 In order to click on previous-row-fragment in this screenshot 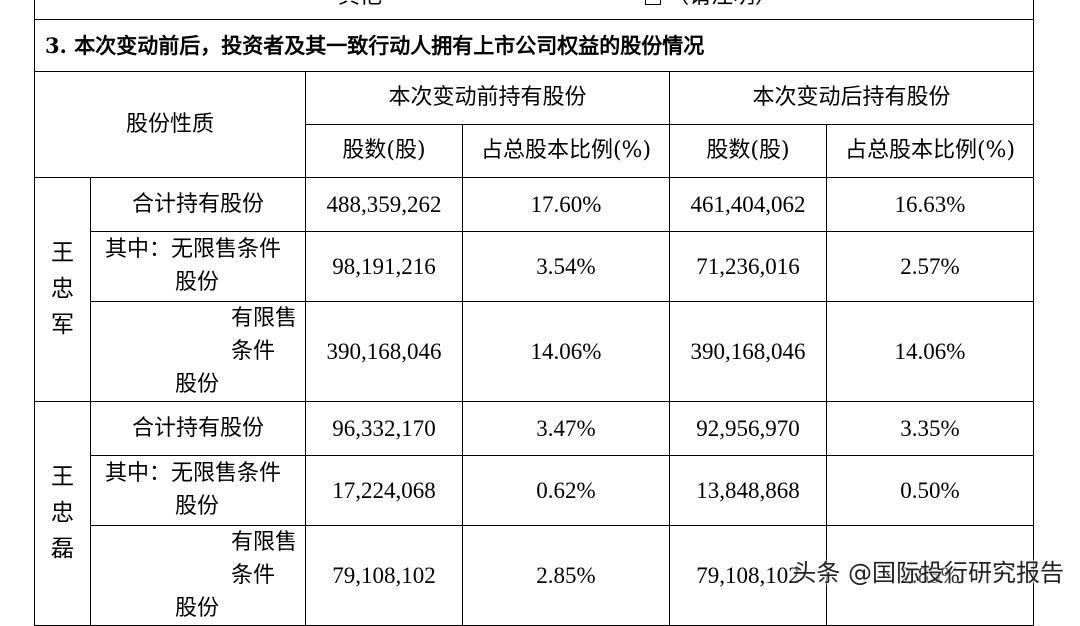, I will do `click(534, 10)`.